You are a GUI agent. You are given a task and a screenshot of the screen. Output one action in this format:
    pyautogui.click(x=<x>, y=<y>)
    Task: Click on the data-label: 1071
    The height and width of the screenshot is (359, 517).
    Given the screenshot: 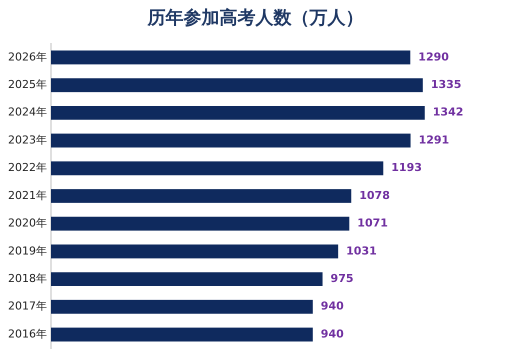 What is the action you would take?
    pyautogui.click(x=372, y=223)
    